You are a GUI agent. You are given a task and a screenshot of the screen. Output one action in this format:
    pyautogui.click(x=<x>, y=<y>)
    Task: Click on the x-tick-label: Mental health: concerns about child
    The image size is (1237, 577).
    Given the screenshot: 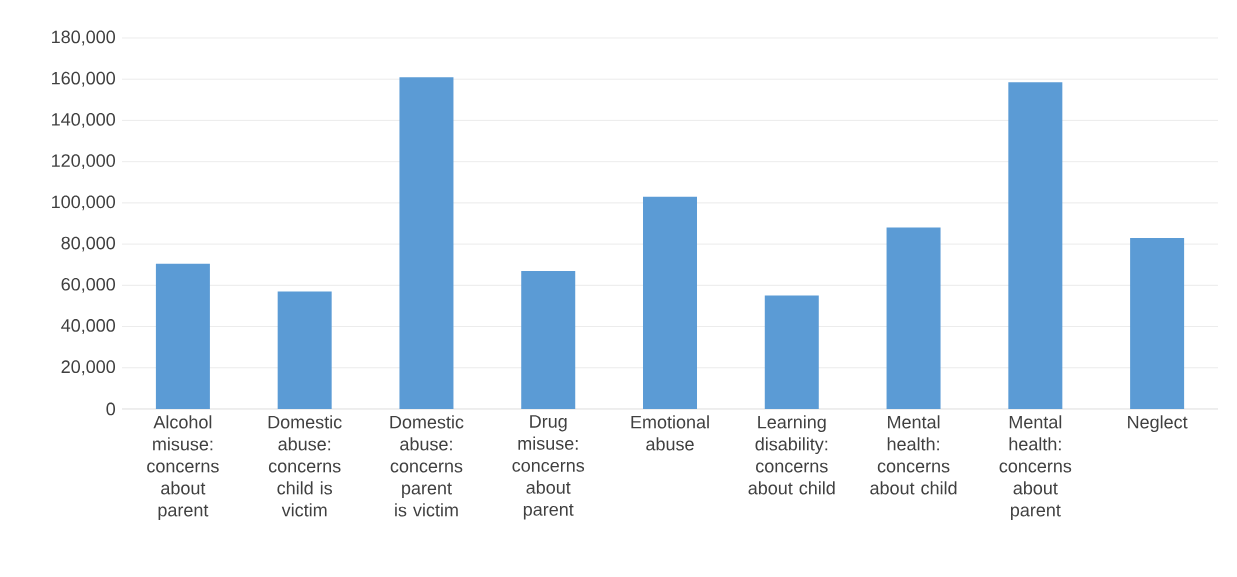 What is the action you would take?
    pyautogui.click(x=913, y=455)
    